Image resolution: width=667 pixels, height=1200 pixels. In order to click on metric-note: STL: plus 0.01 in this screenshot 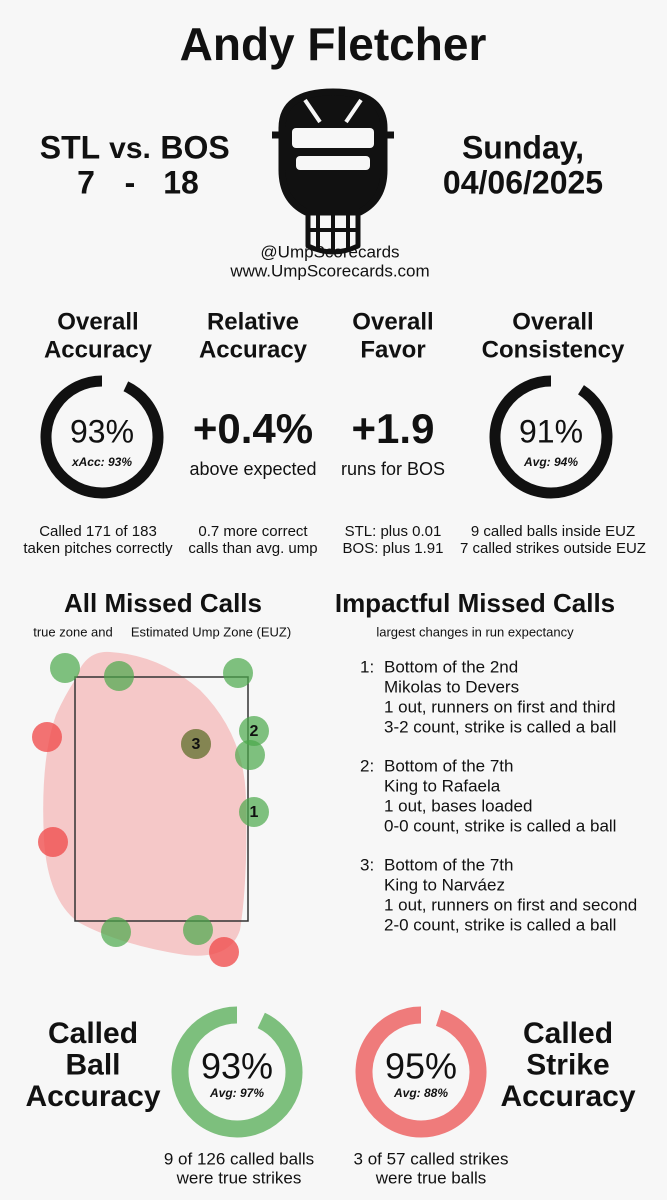, I will do `click(393, 531)`.